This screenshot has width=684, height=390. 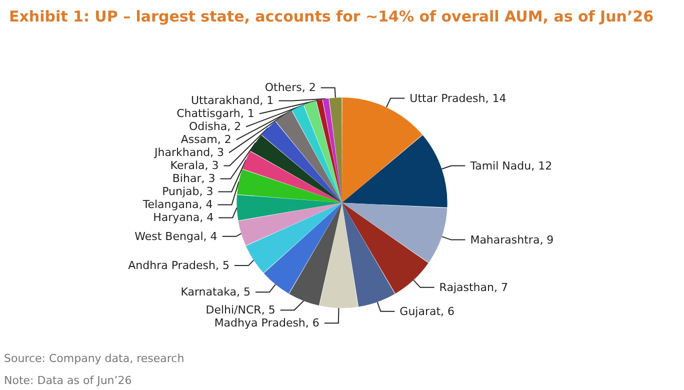 What do you see at coordinates (177, 205) in the screenshot?
I see `slice-label: Telangana, 4` at bounding box center [177, 205].